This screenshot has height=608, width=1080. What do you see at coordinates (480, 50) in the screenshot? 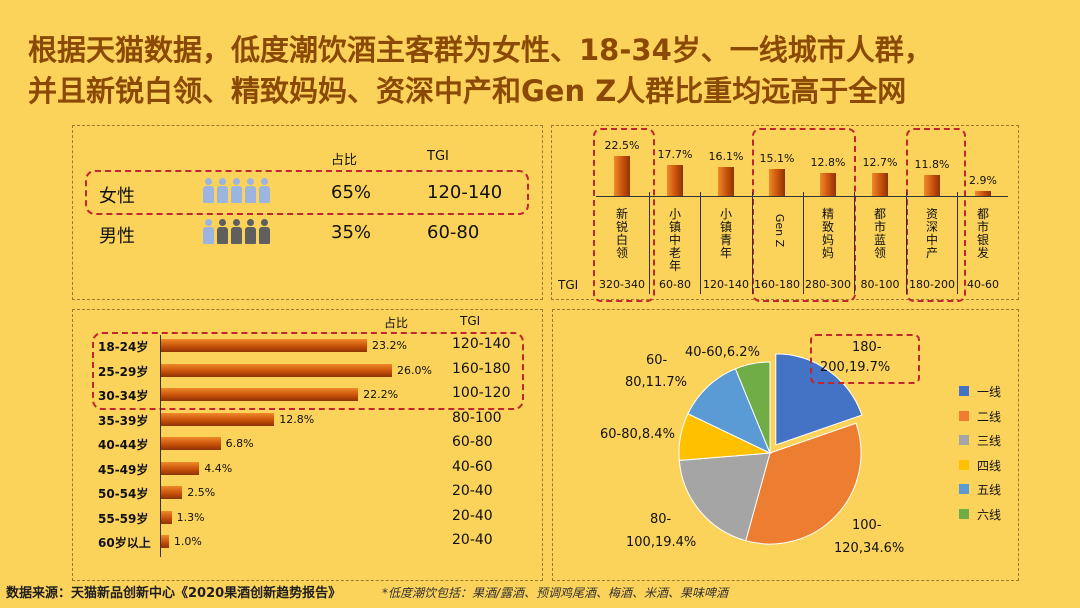
I see `title-line-1: 根据天猫数据，低度潮饮酒主客群为女性、18-34岁、一线城市人群，` at bounding box center [480, 50].